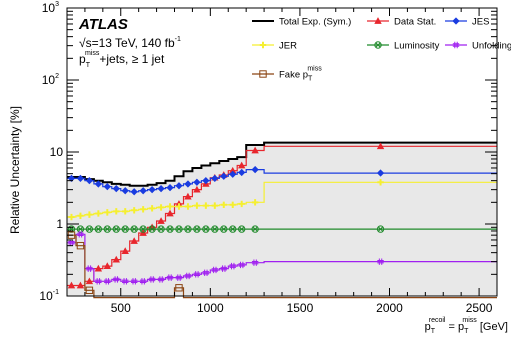 The width and height of the screenshot is (511, 342). I want to click on y-tick-label: 1, so click(59, 224).